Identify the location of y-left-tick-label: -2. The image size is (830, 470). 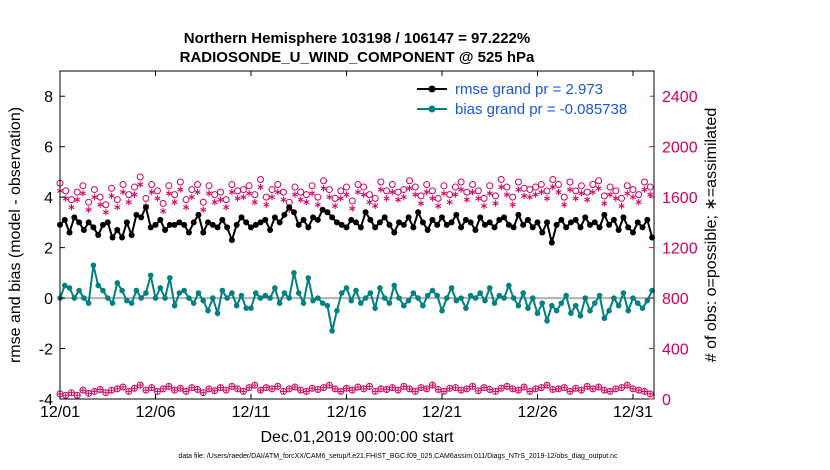
(46, 350).